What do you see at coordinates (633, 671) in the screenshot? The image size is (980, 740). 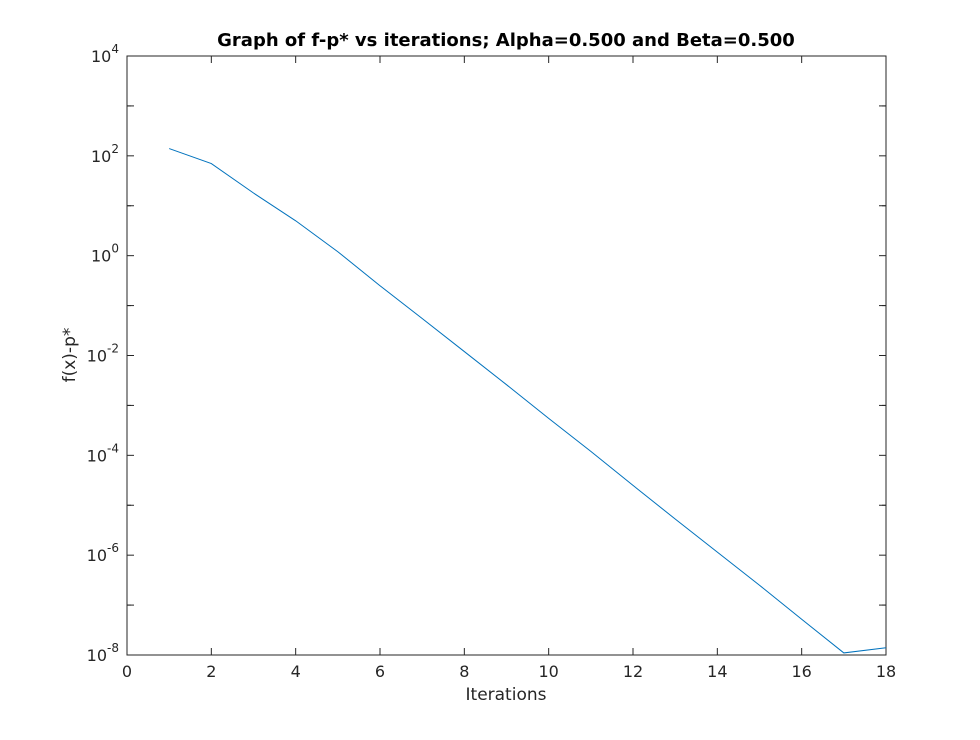 I see `x-tick-label: 12` at bounding box center [633, 671].